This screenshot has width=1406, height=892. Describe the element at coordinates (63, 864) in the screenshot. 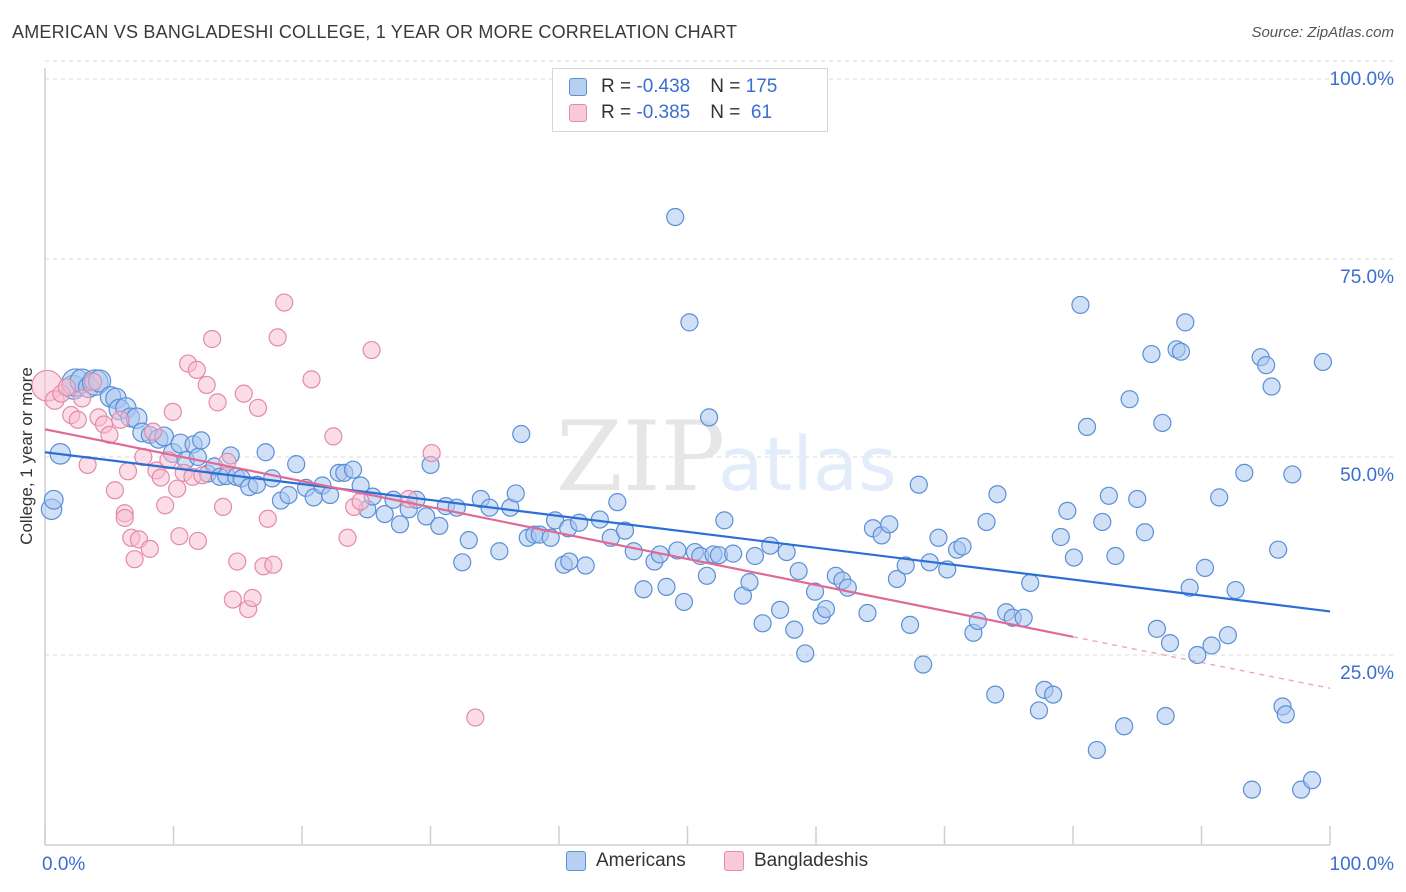

I see `x-tick-label-left: 0.0%` at that location.